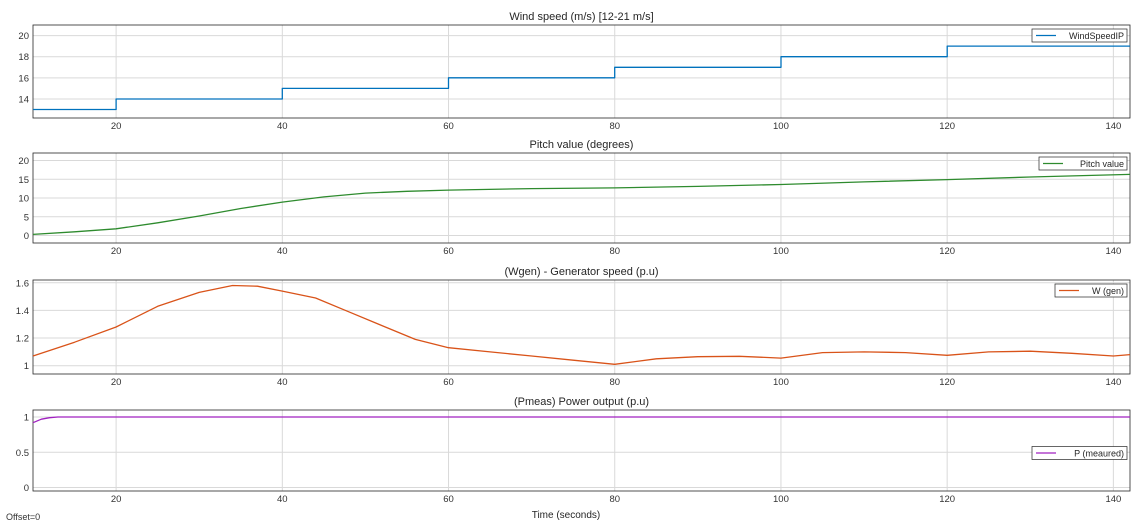 The width and height of the screenshot is (1138, 521). What do you see at coordinates (566, 515) in the screenshot?
I see `x-axis-label: Time (seconds)` at bounding box center [566, 515].